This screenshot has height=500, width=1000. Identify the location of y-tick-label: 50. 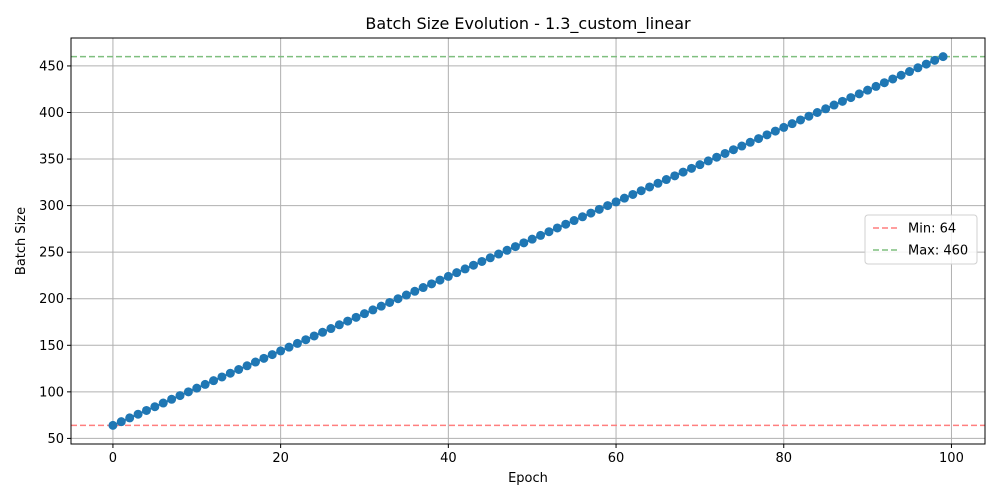
(55, 439).